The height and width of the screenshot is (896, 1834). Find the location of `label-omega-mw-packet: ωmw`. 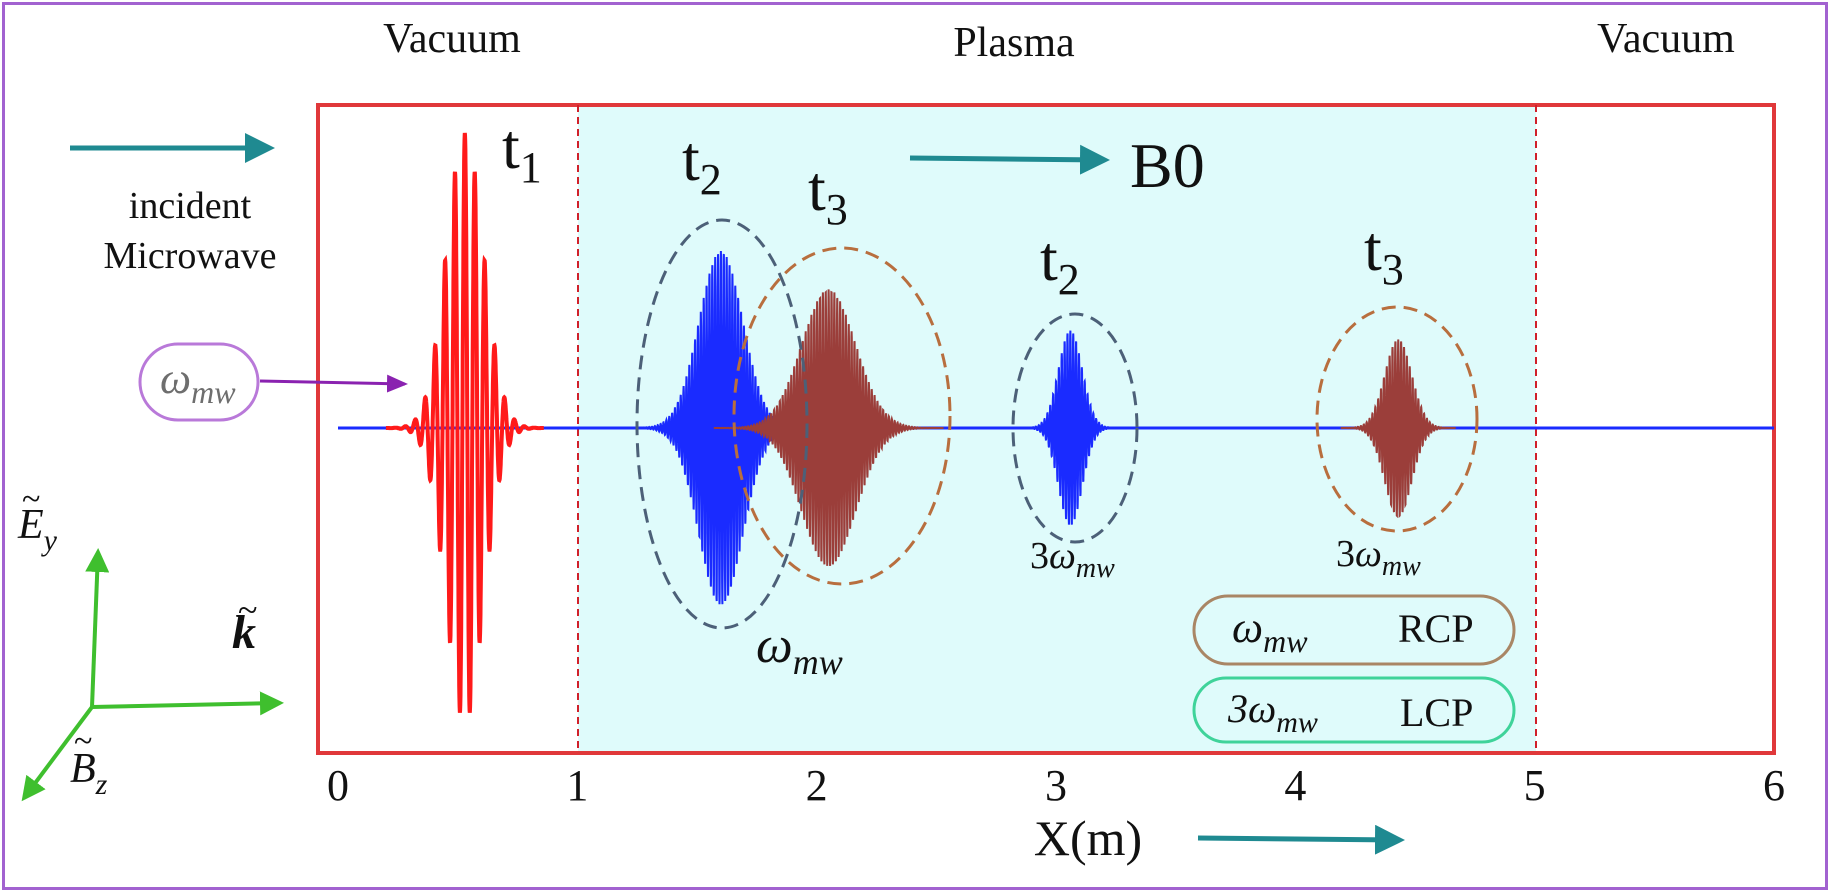

label-omega-mw-packet: ωmw is located at coordinates (799, 649).